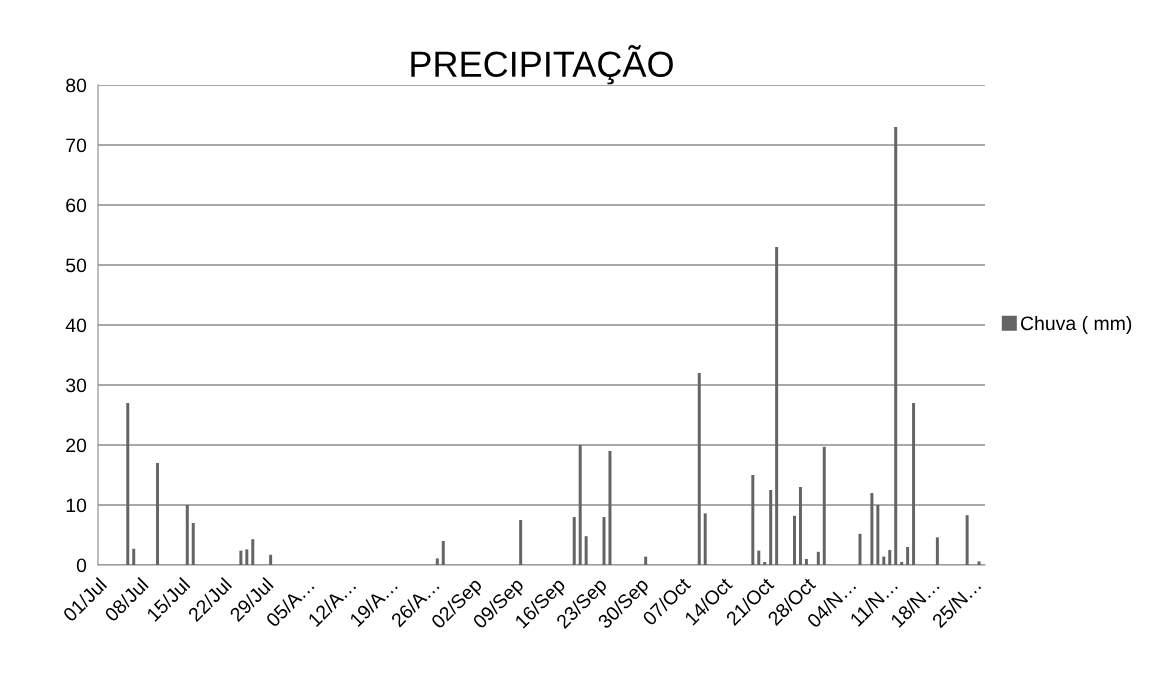  Describe the element at coordinates (76, 205) in the screenshot. I see `y-tick-label: 60` at that location.